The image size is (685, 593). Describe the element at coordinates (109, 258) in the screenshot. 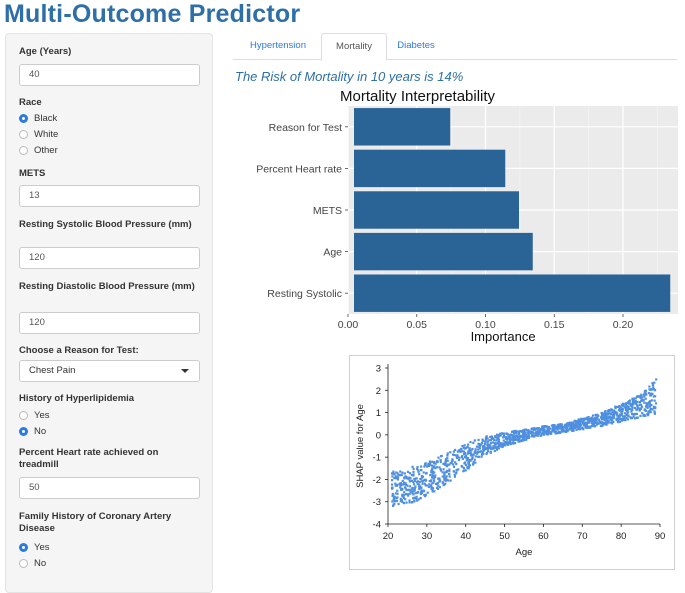

I see `systolic-input: 120` at that location.